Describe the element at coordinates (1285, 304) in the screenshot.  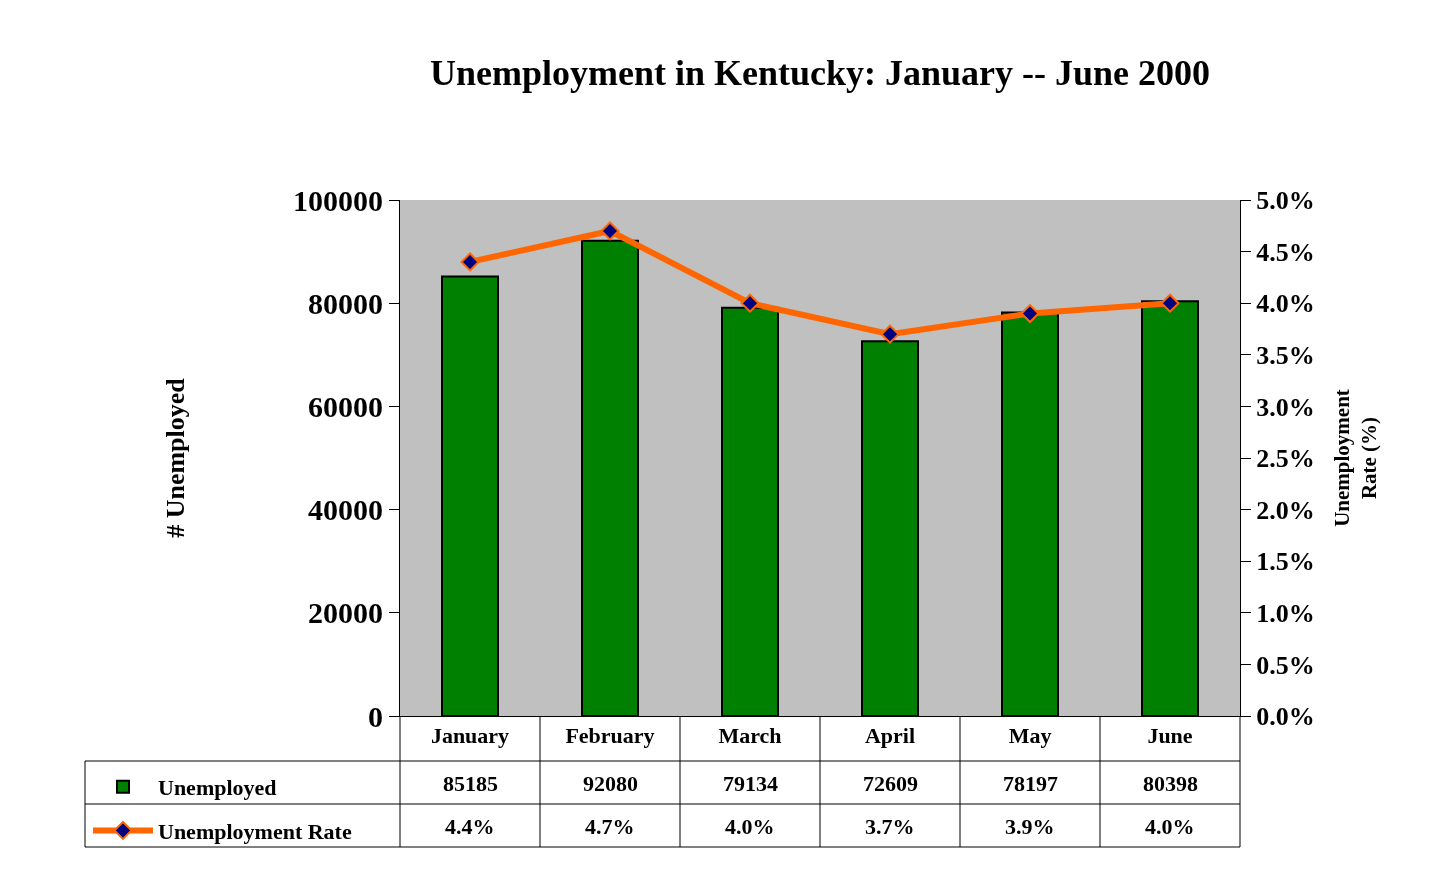
I see `y2-tick-label: 4.0%` at that location.